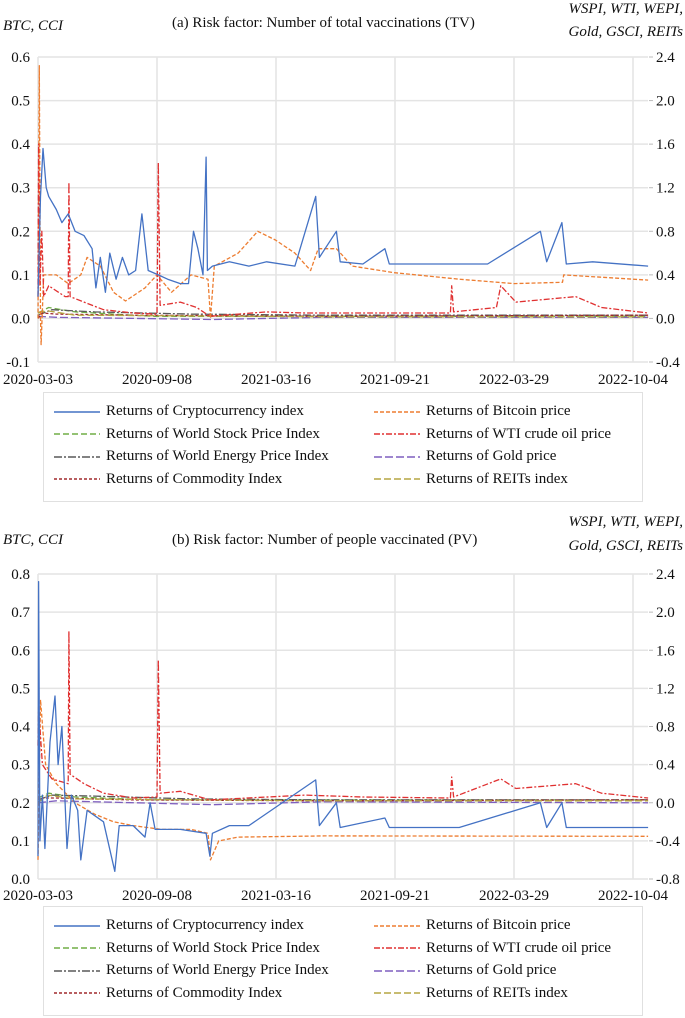  Describe the element at coordinates (625, 9) in the screenshot. I see `right-axis-label-a-line1: WSPI, WTI, WEPI,` at that location.